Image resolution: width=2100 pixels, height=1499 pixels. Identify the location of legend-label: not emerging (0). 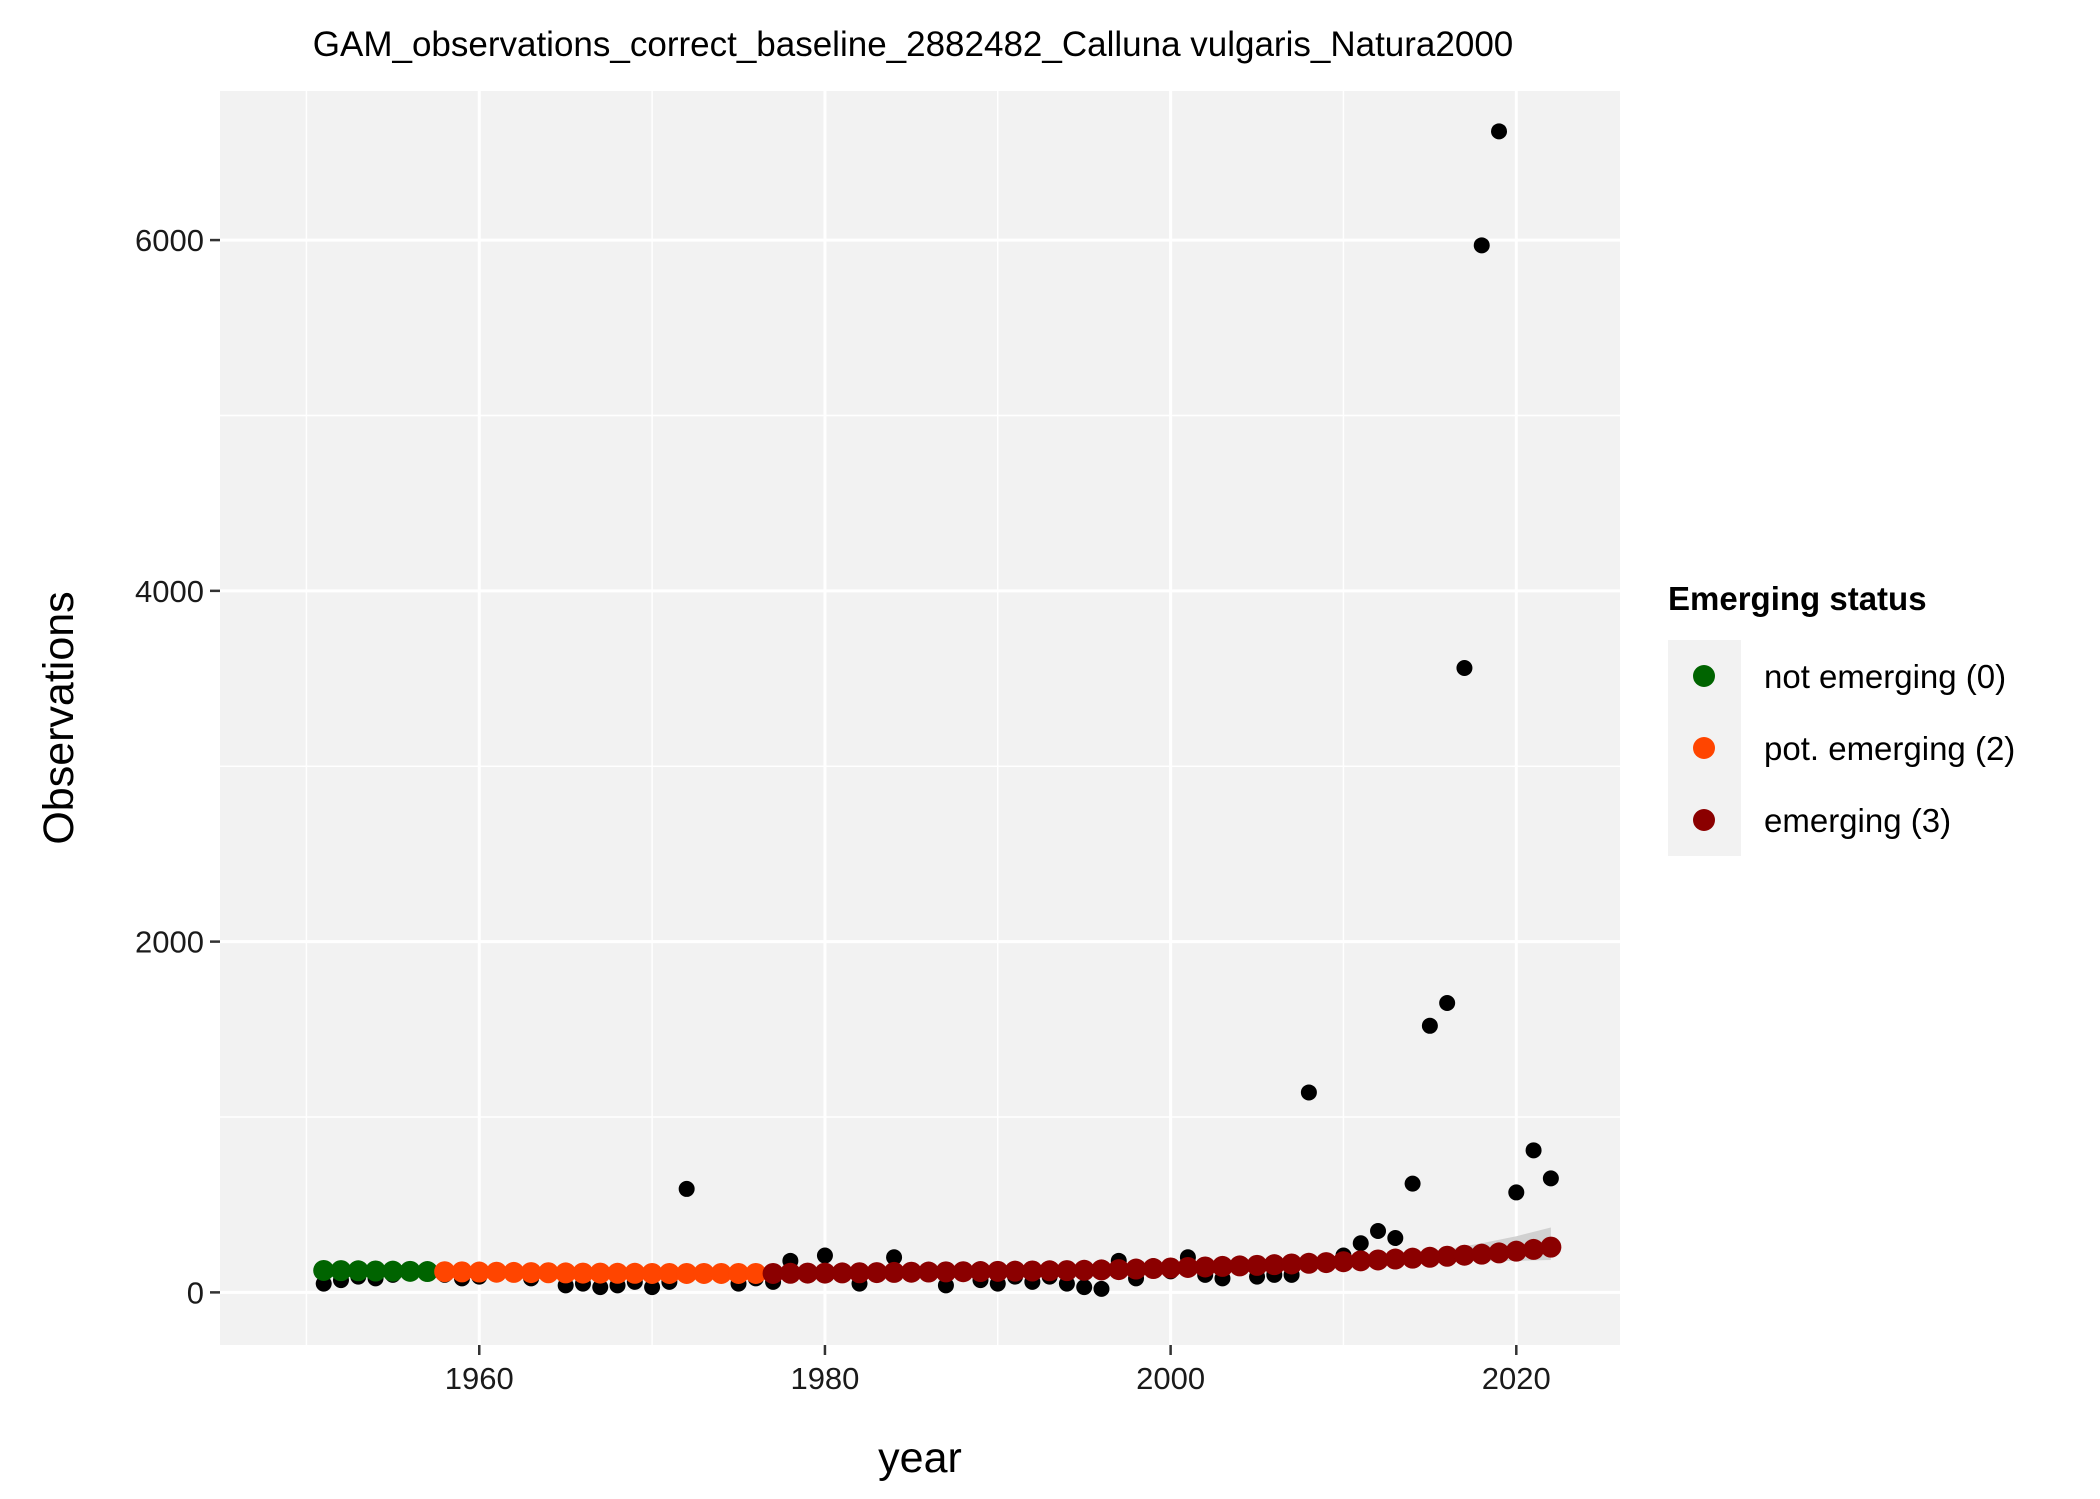
(1885, 676).